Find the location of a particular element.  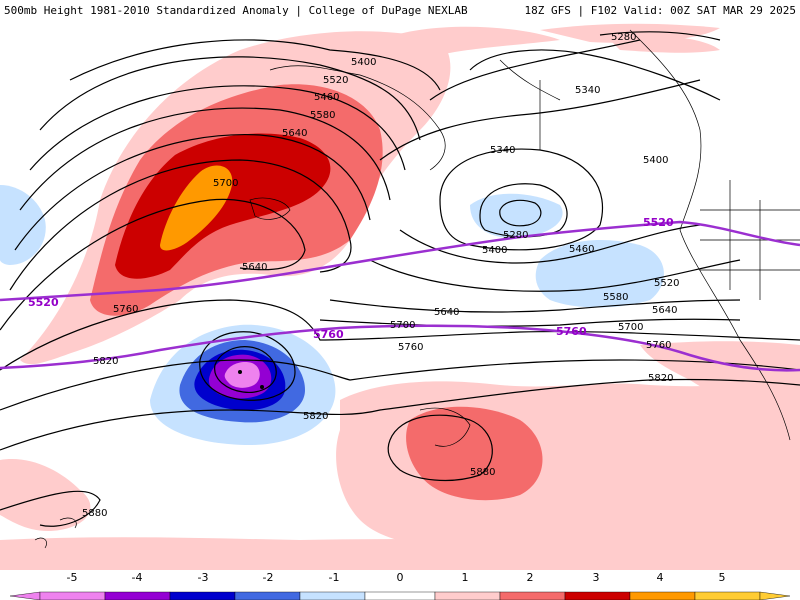

colorbar-label: 0 is located at coordinates (400, 577).